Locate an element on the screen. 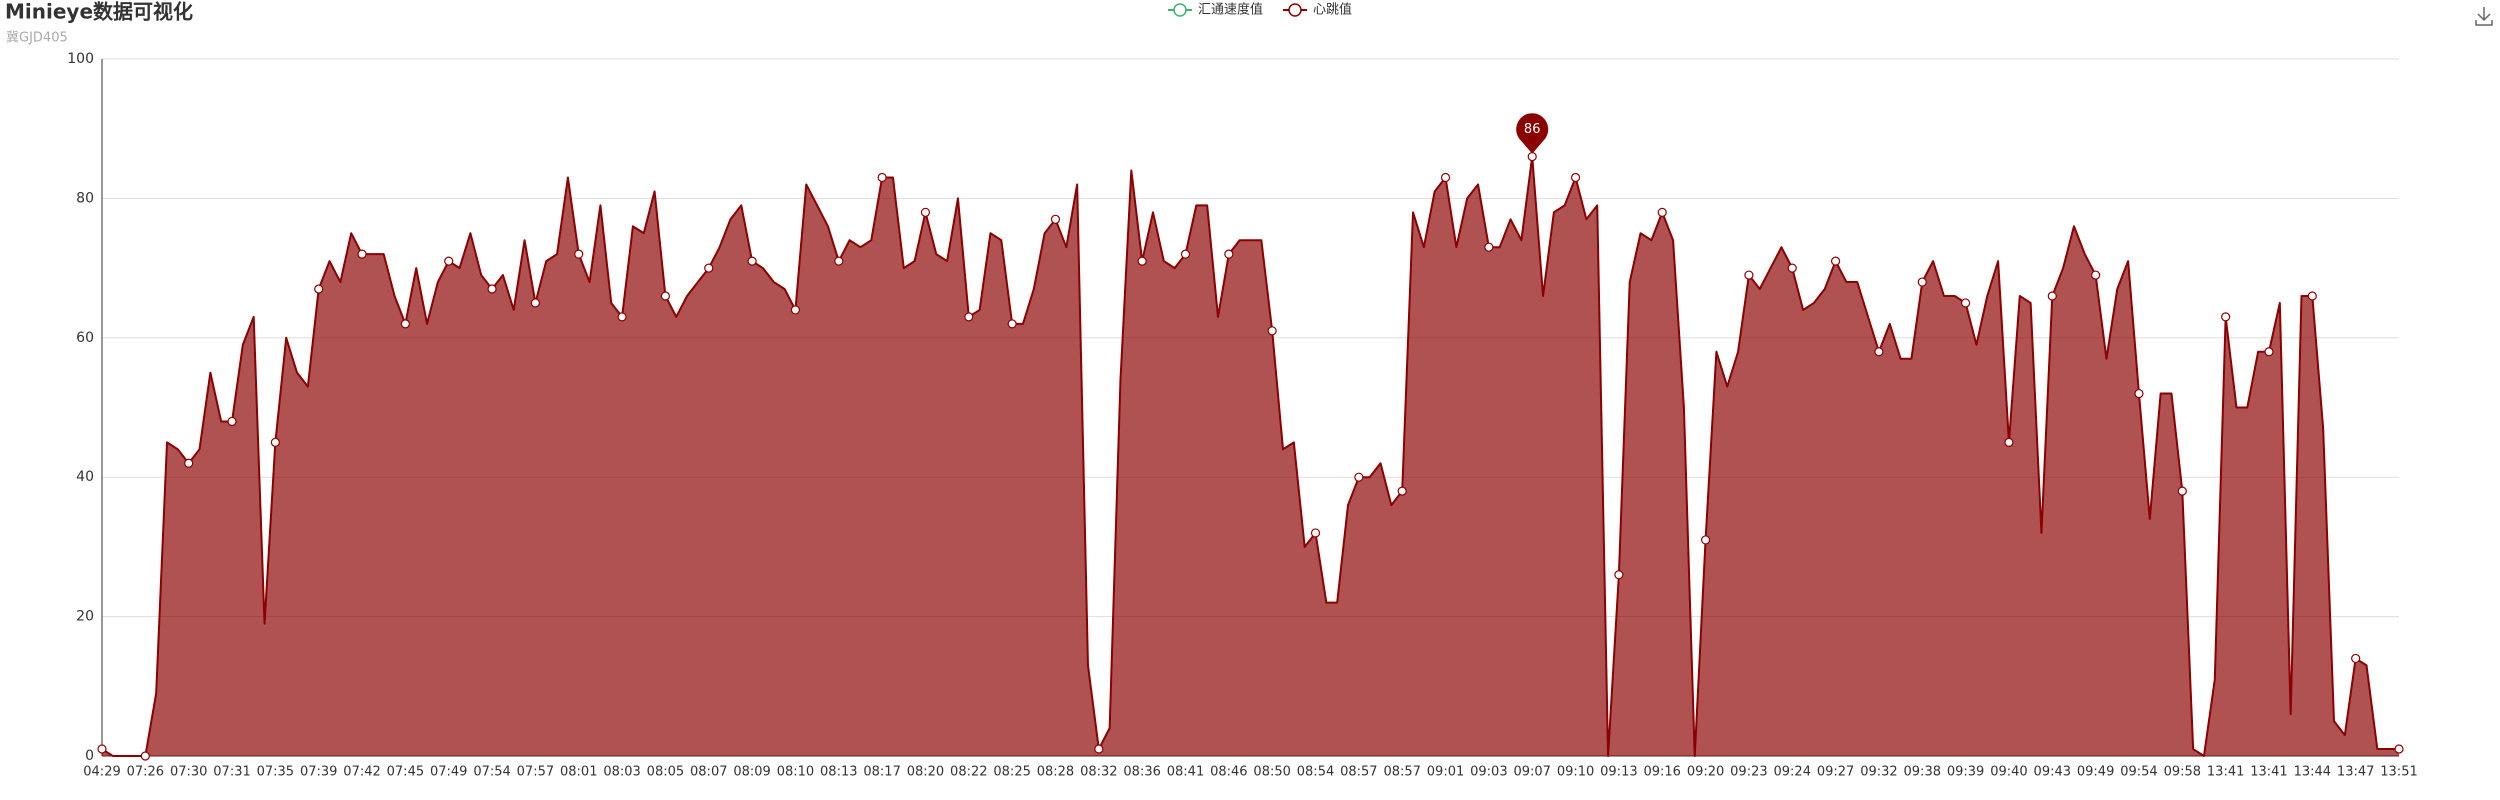  x-tick-label: 04:29 is located at coordinates (101, 772).